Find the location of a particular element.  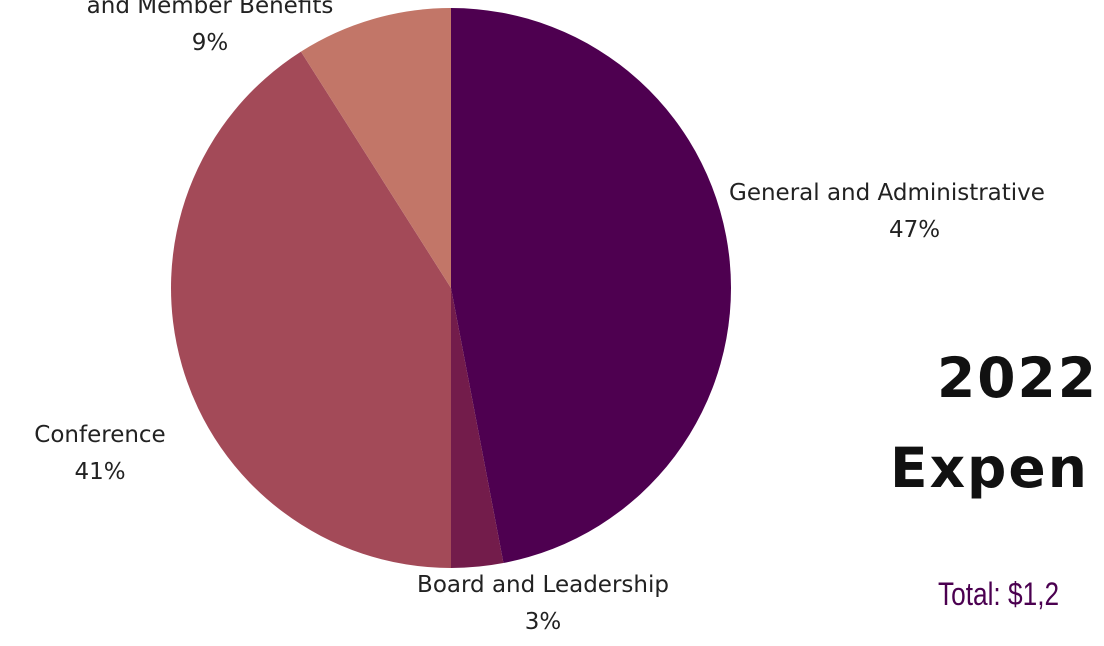

slice-percent: 41% is located at coordinates (100, 472).